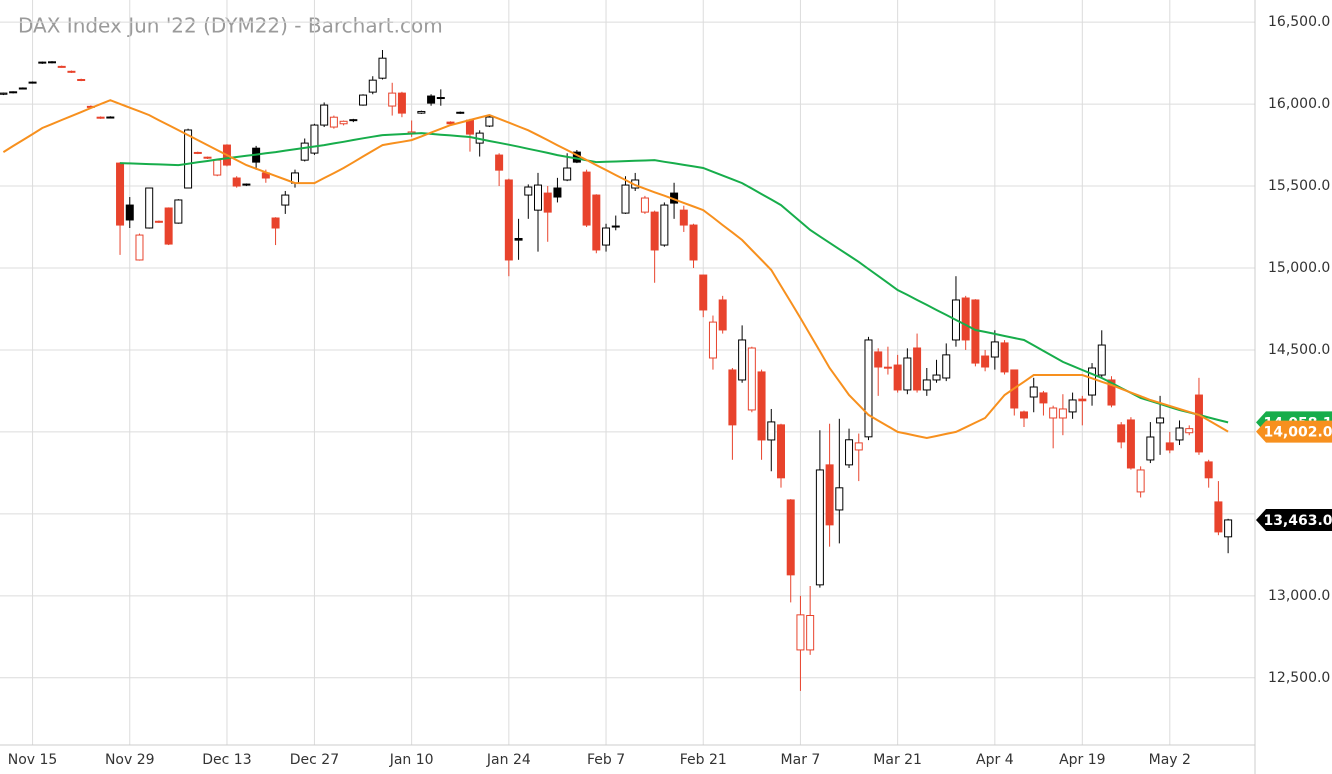 This screenshot has width=1332, height=774. I want to click on y-tick-label: 16,000.0, so click(1299, 104).